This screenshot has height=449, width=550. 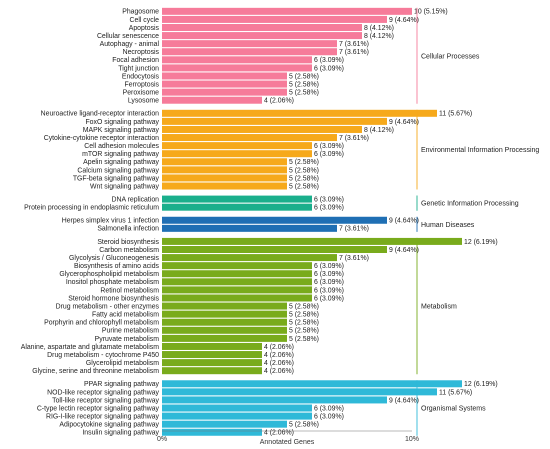 What do you see at coordinates (114, 258) in the screenshot?
I see `category-label: Glycolysis / Gluconeogenesis` at bounding box center [114, 258].